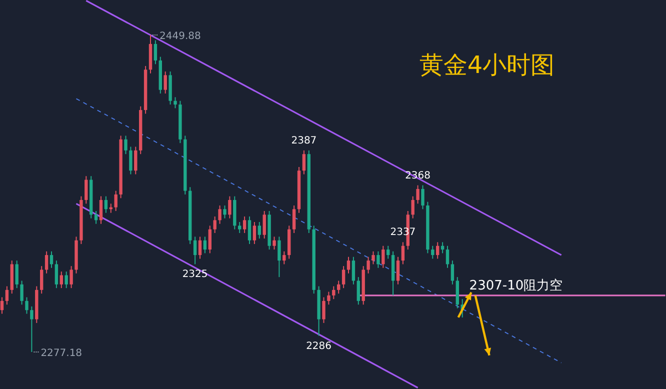  Describe the element at coordinates (487, 65) in the screenshot. I see `text: 黄金4小时图` at that location.